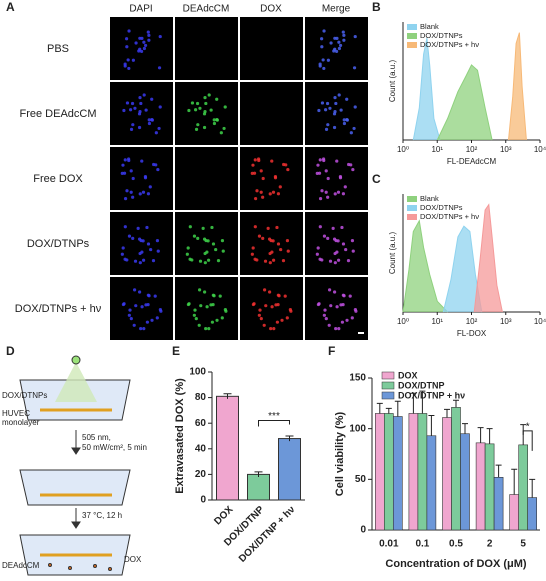 The width and height of the screenshot is (546, 581). I want to click on row-label: Free DEAdcCM, so click(57, 114).